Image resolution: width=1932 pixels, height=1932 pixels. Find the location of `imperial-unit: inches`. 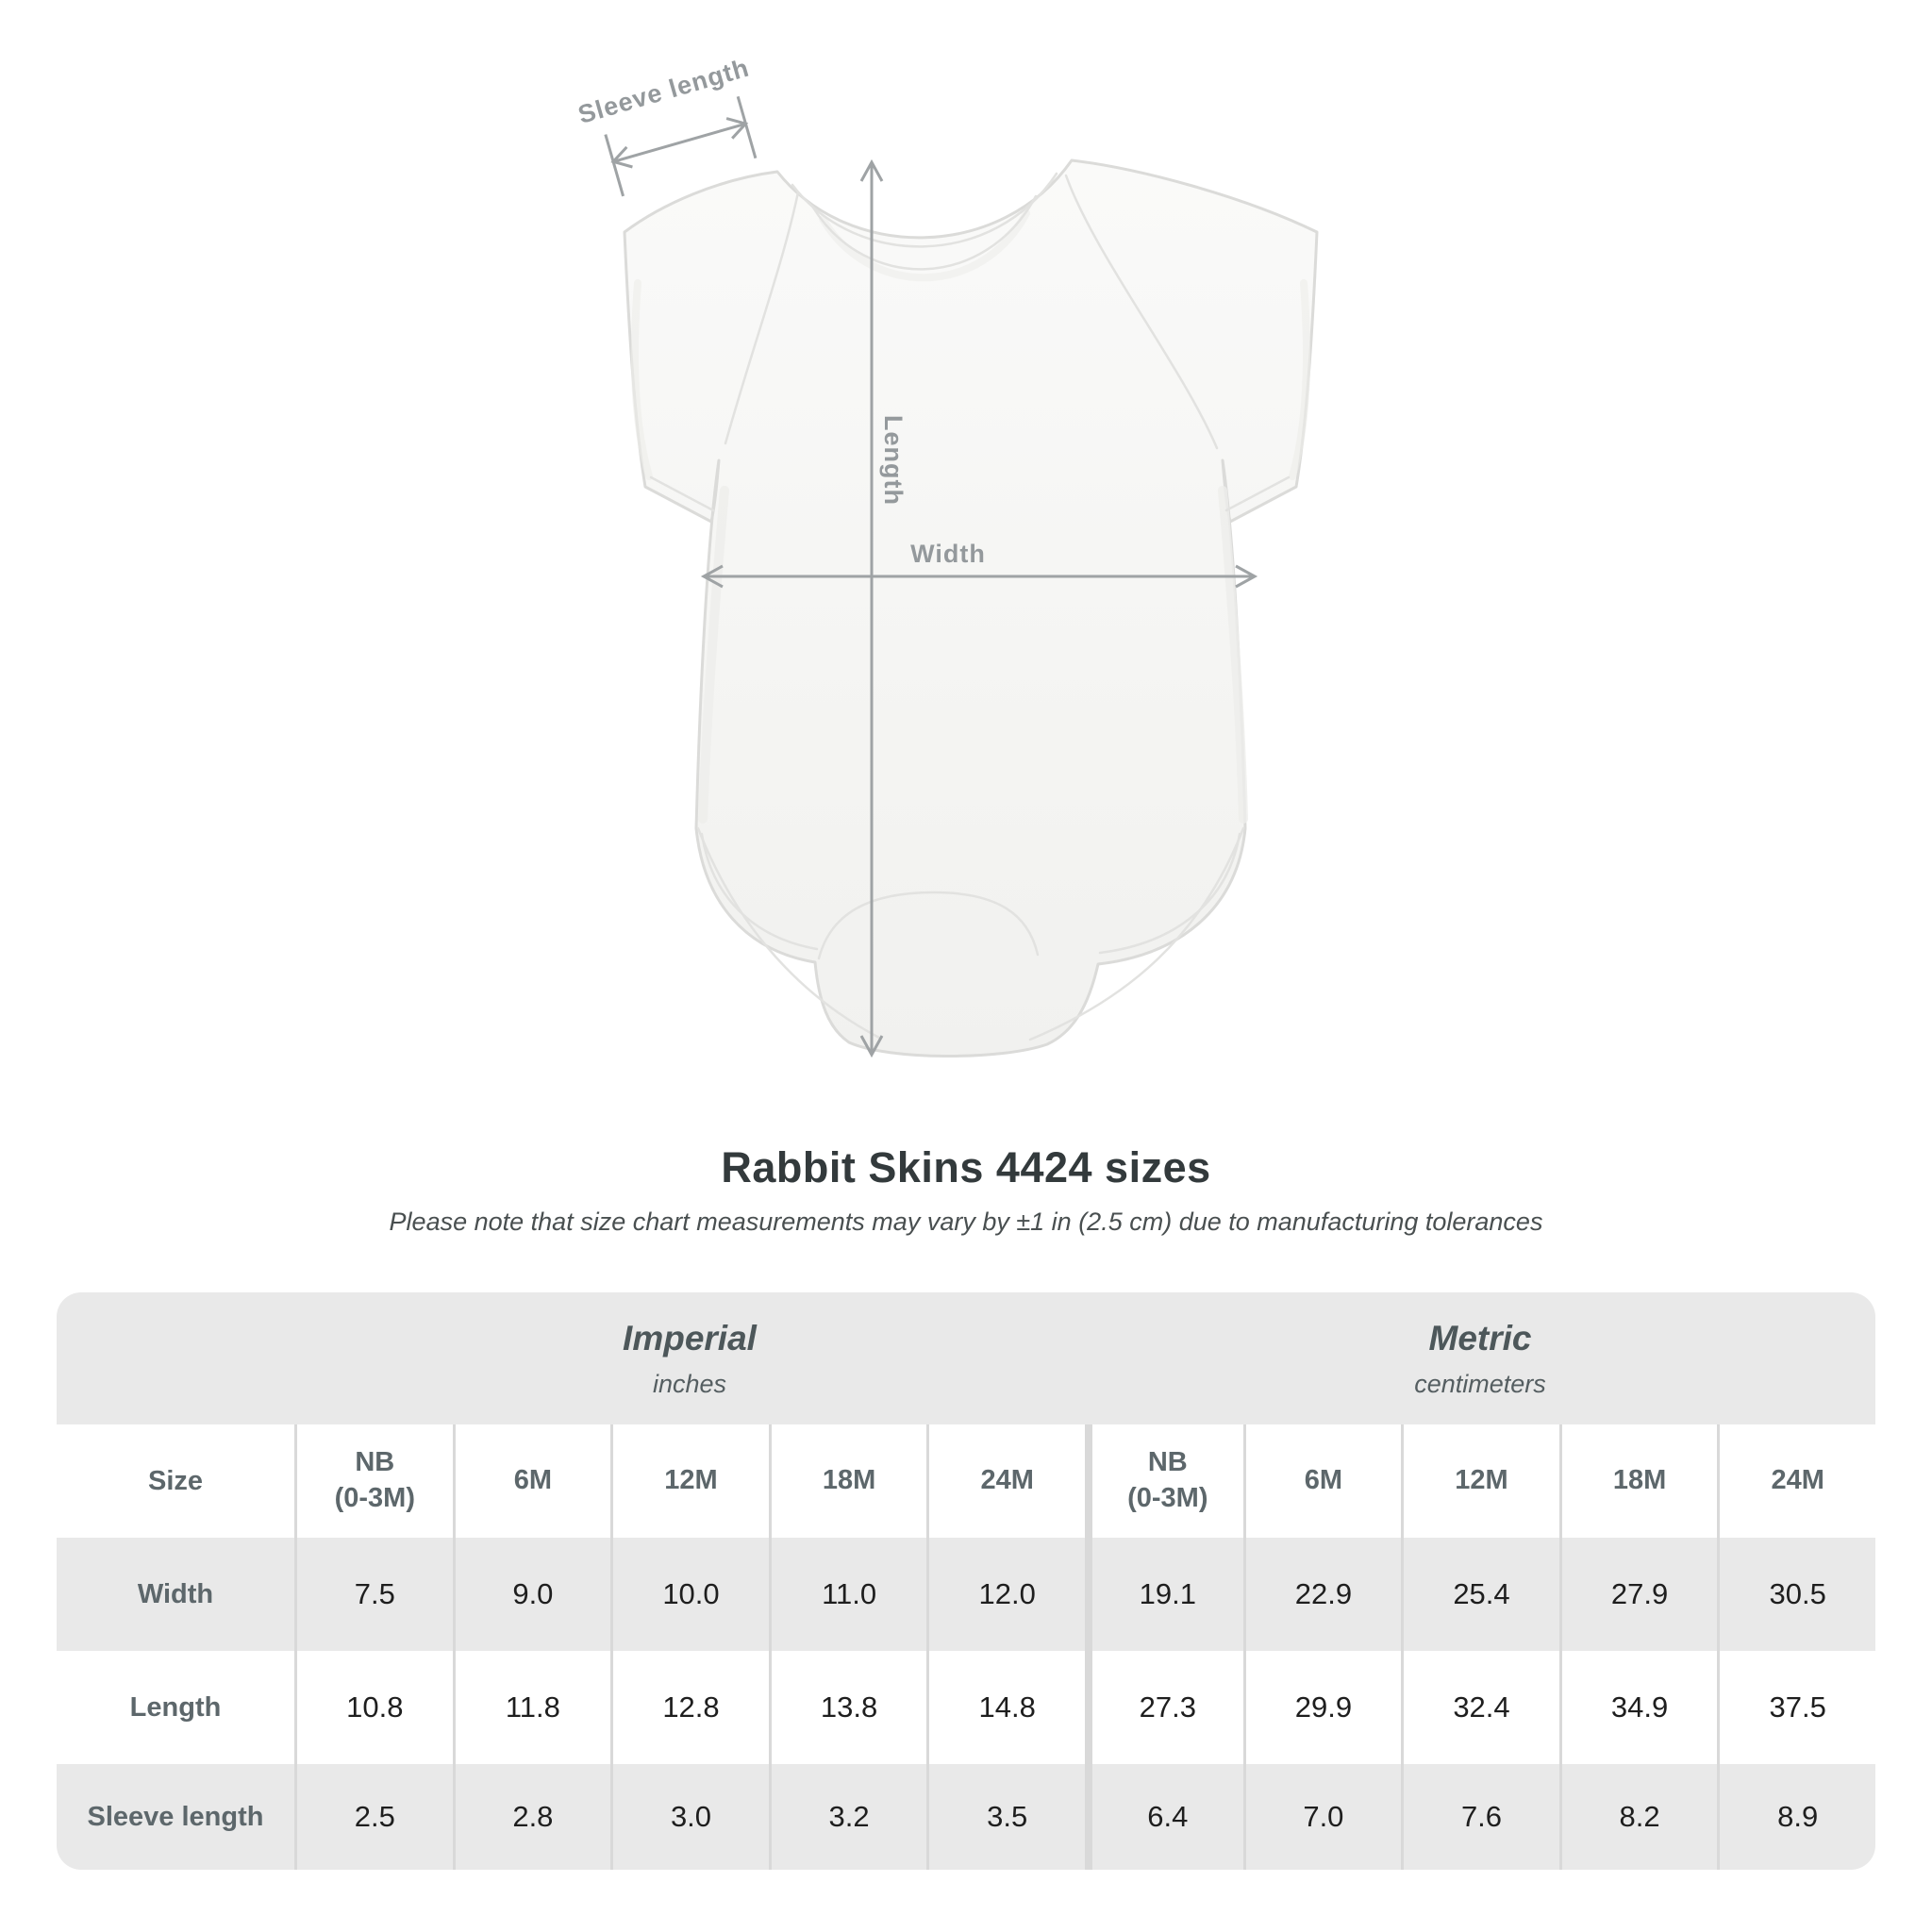

imperial-unit: inches is located at coordinates (690, 1383).